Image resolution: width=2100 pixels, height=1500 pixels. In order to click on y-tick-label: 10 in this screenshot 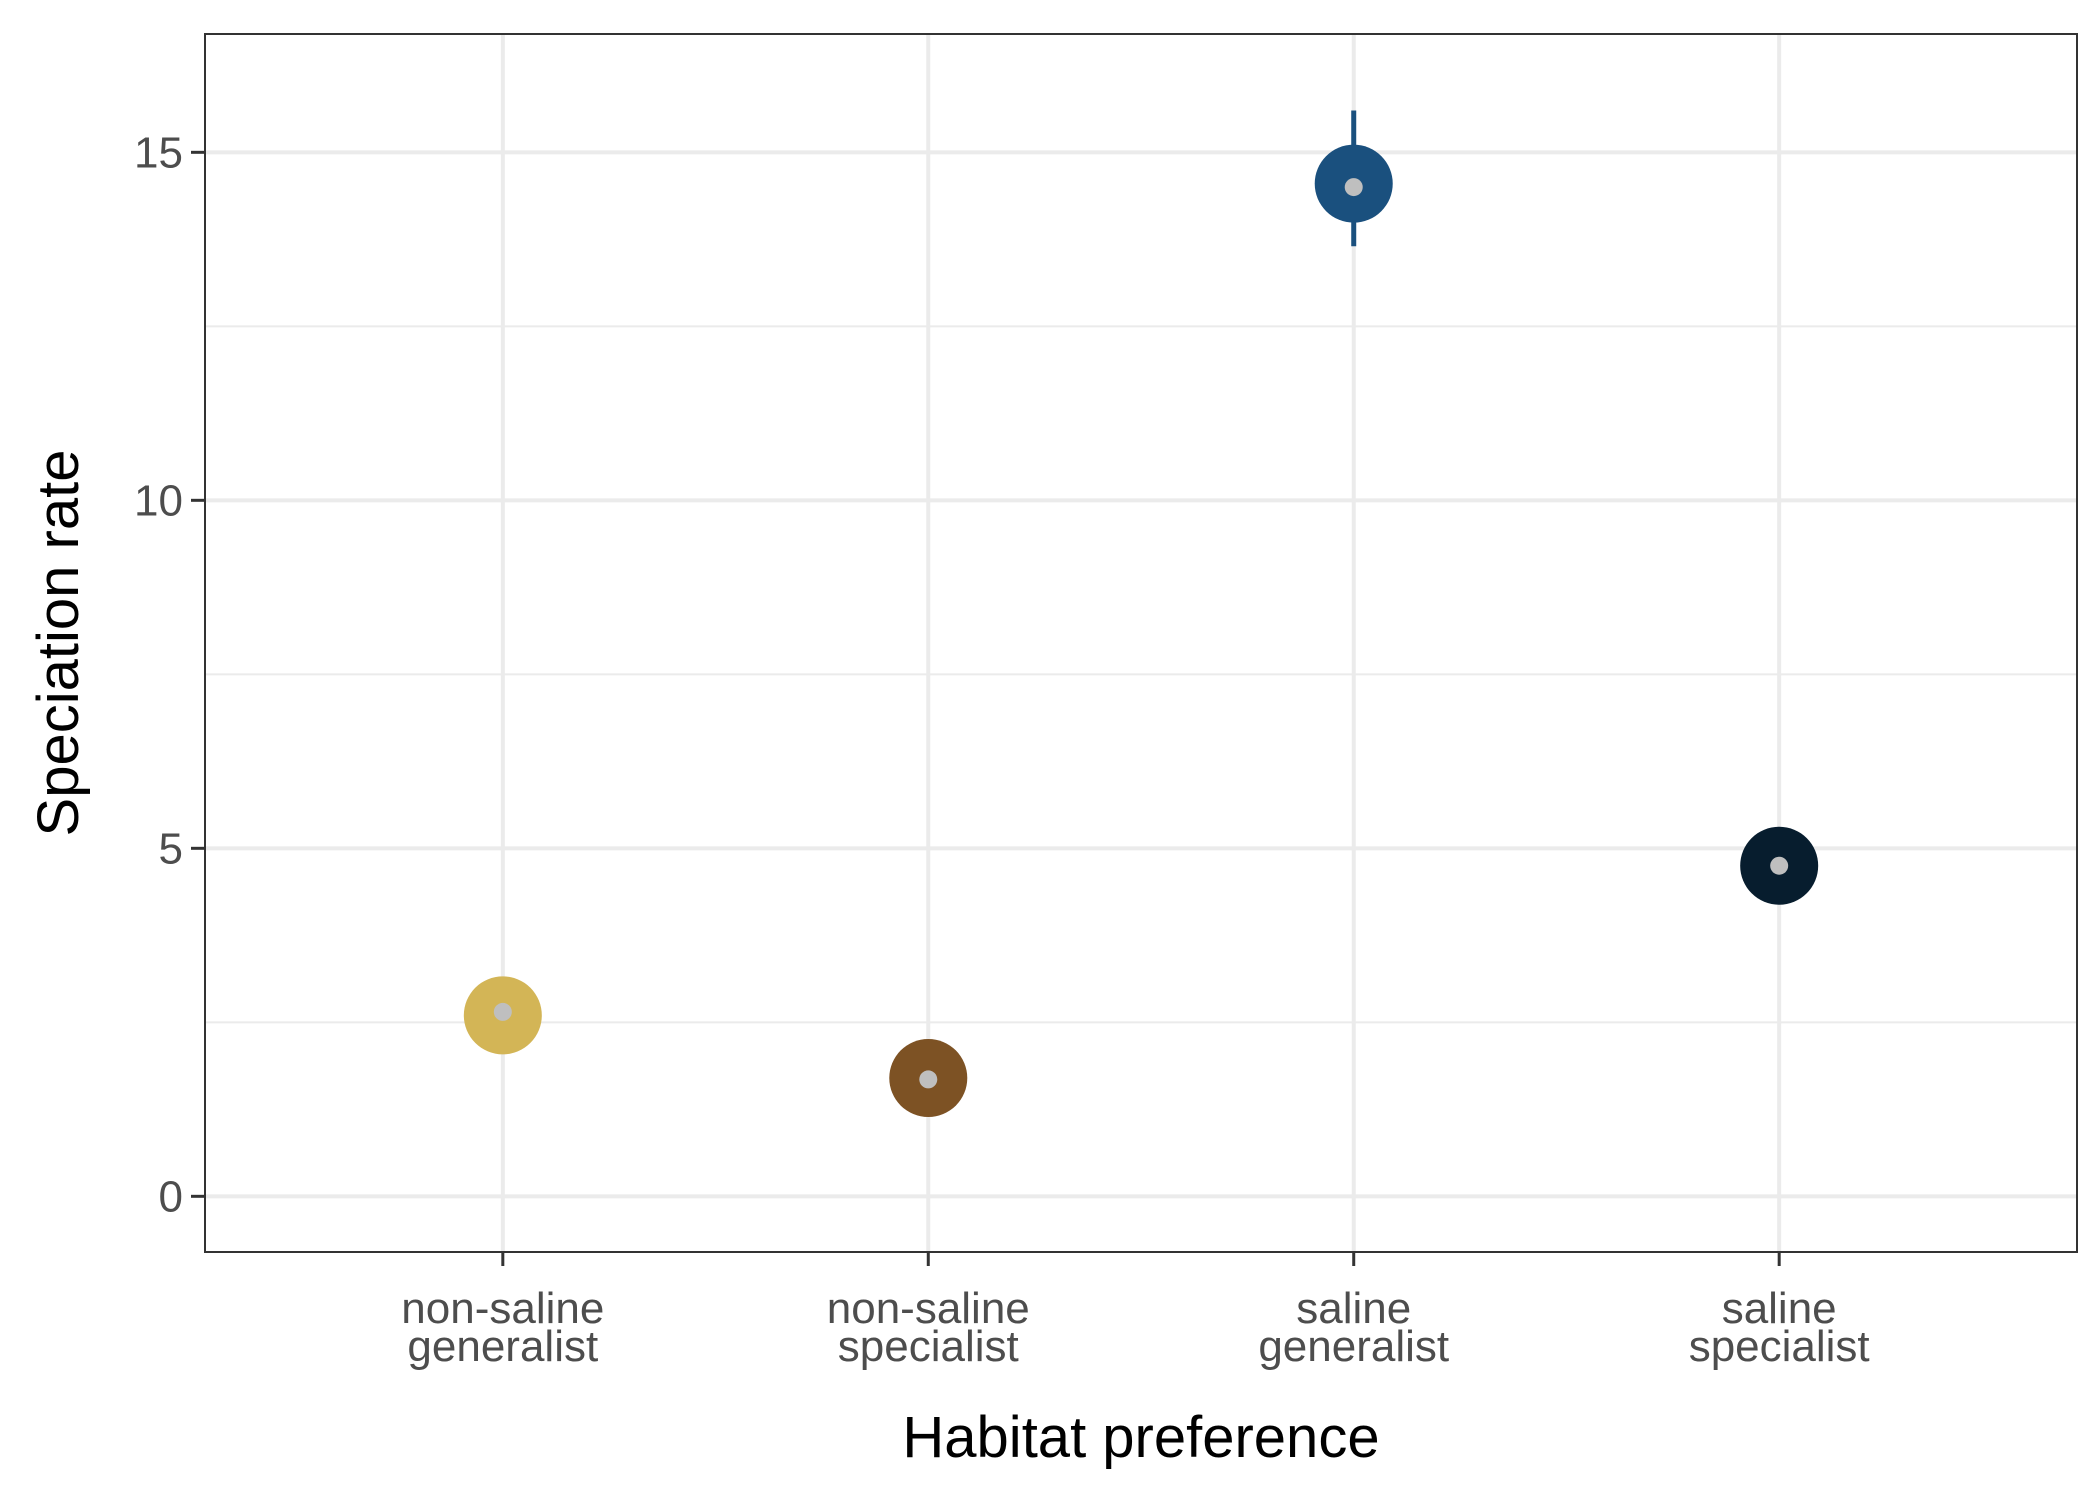, I will do `click(158, 500)`.